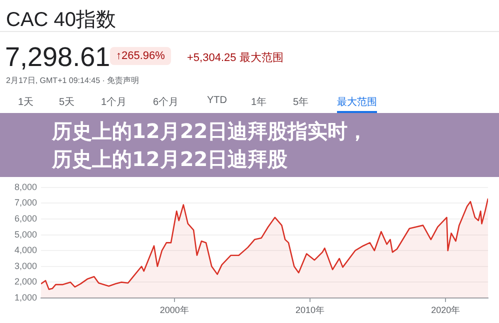  What do you see at coordinates (25, 297) in the screenshot?
I see `y-tick-label: 1,000` at bounding box center [25, 297].